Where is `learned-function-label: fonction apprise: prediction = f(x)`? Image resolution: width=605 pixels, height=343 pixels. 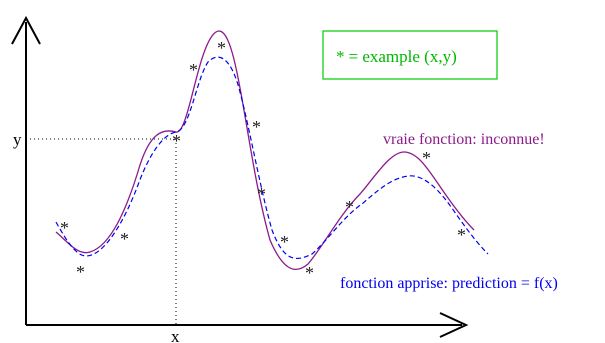
learned-function-label: fonction apprise: prediction = f(x) is located at coordinates (449, 283).